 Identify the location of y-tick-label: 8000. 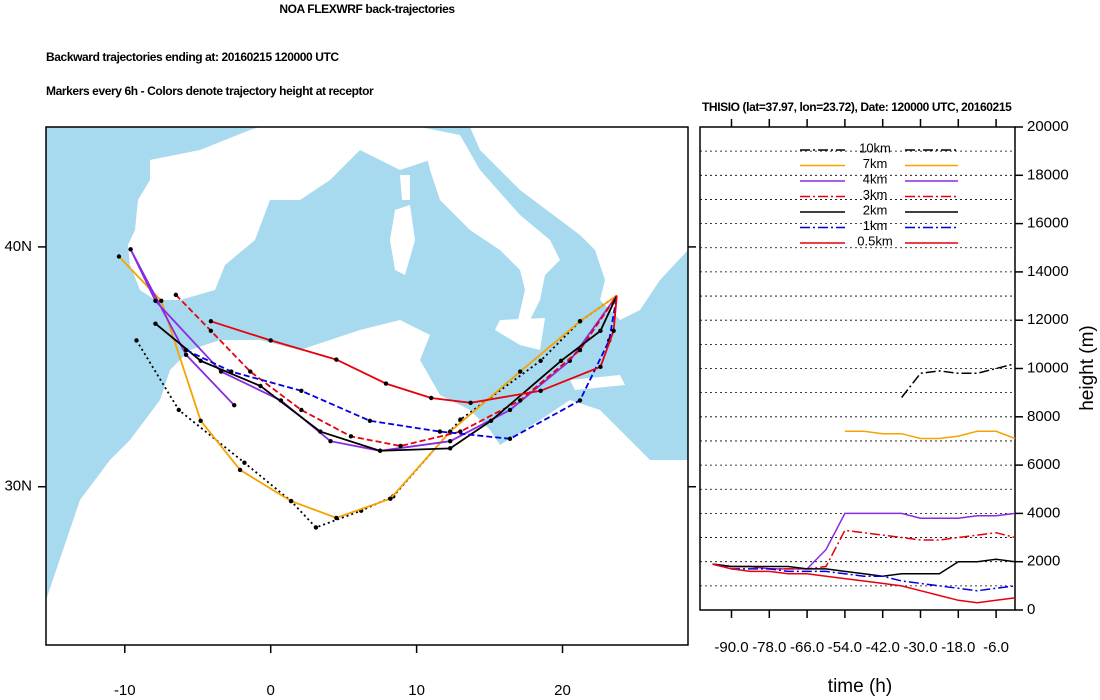
(1043, 416).